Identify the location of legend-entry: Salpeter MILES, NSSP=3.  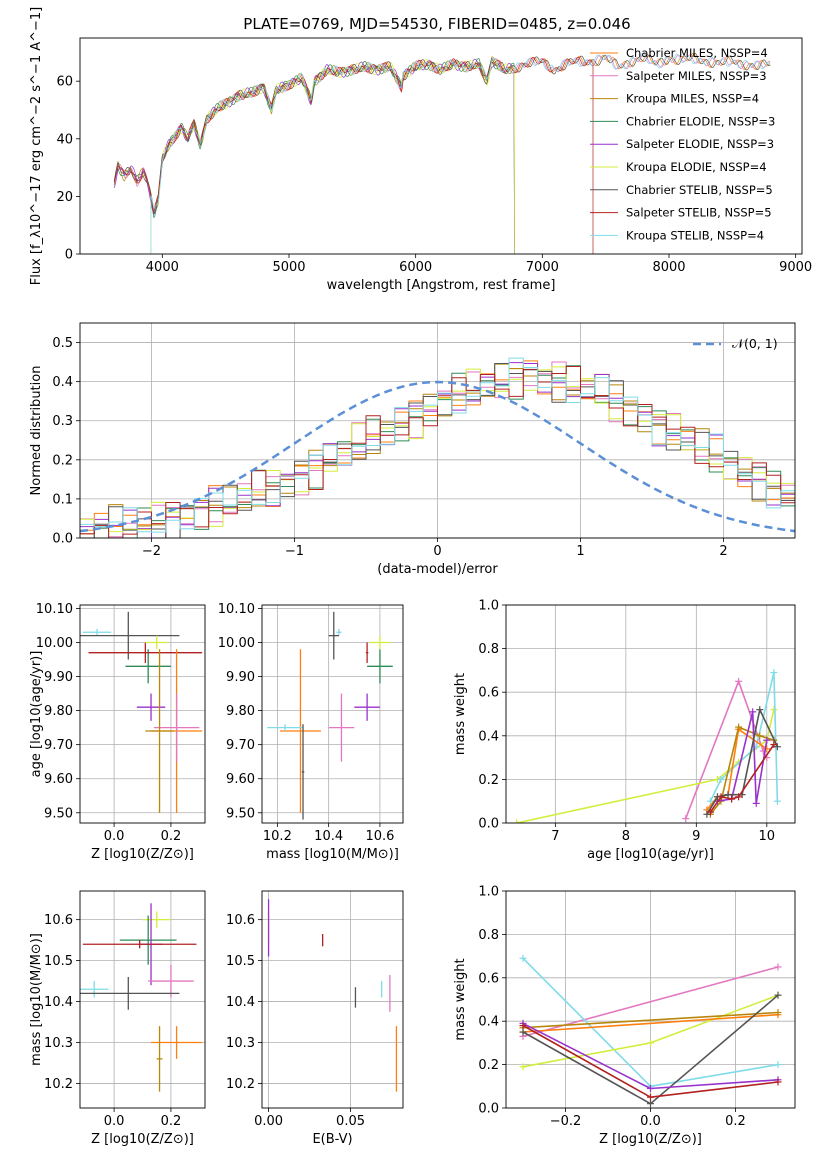
(696, 76).